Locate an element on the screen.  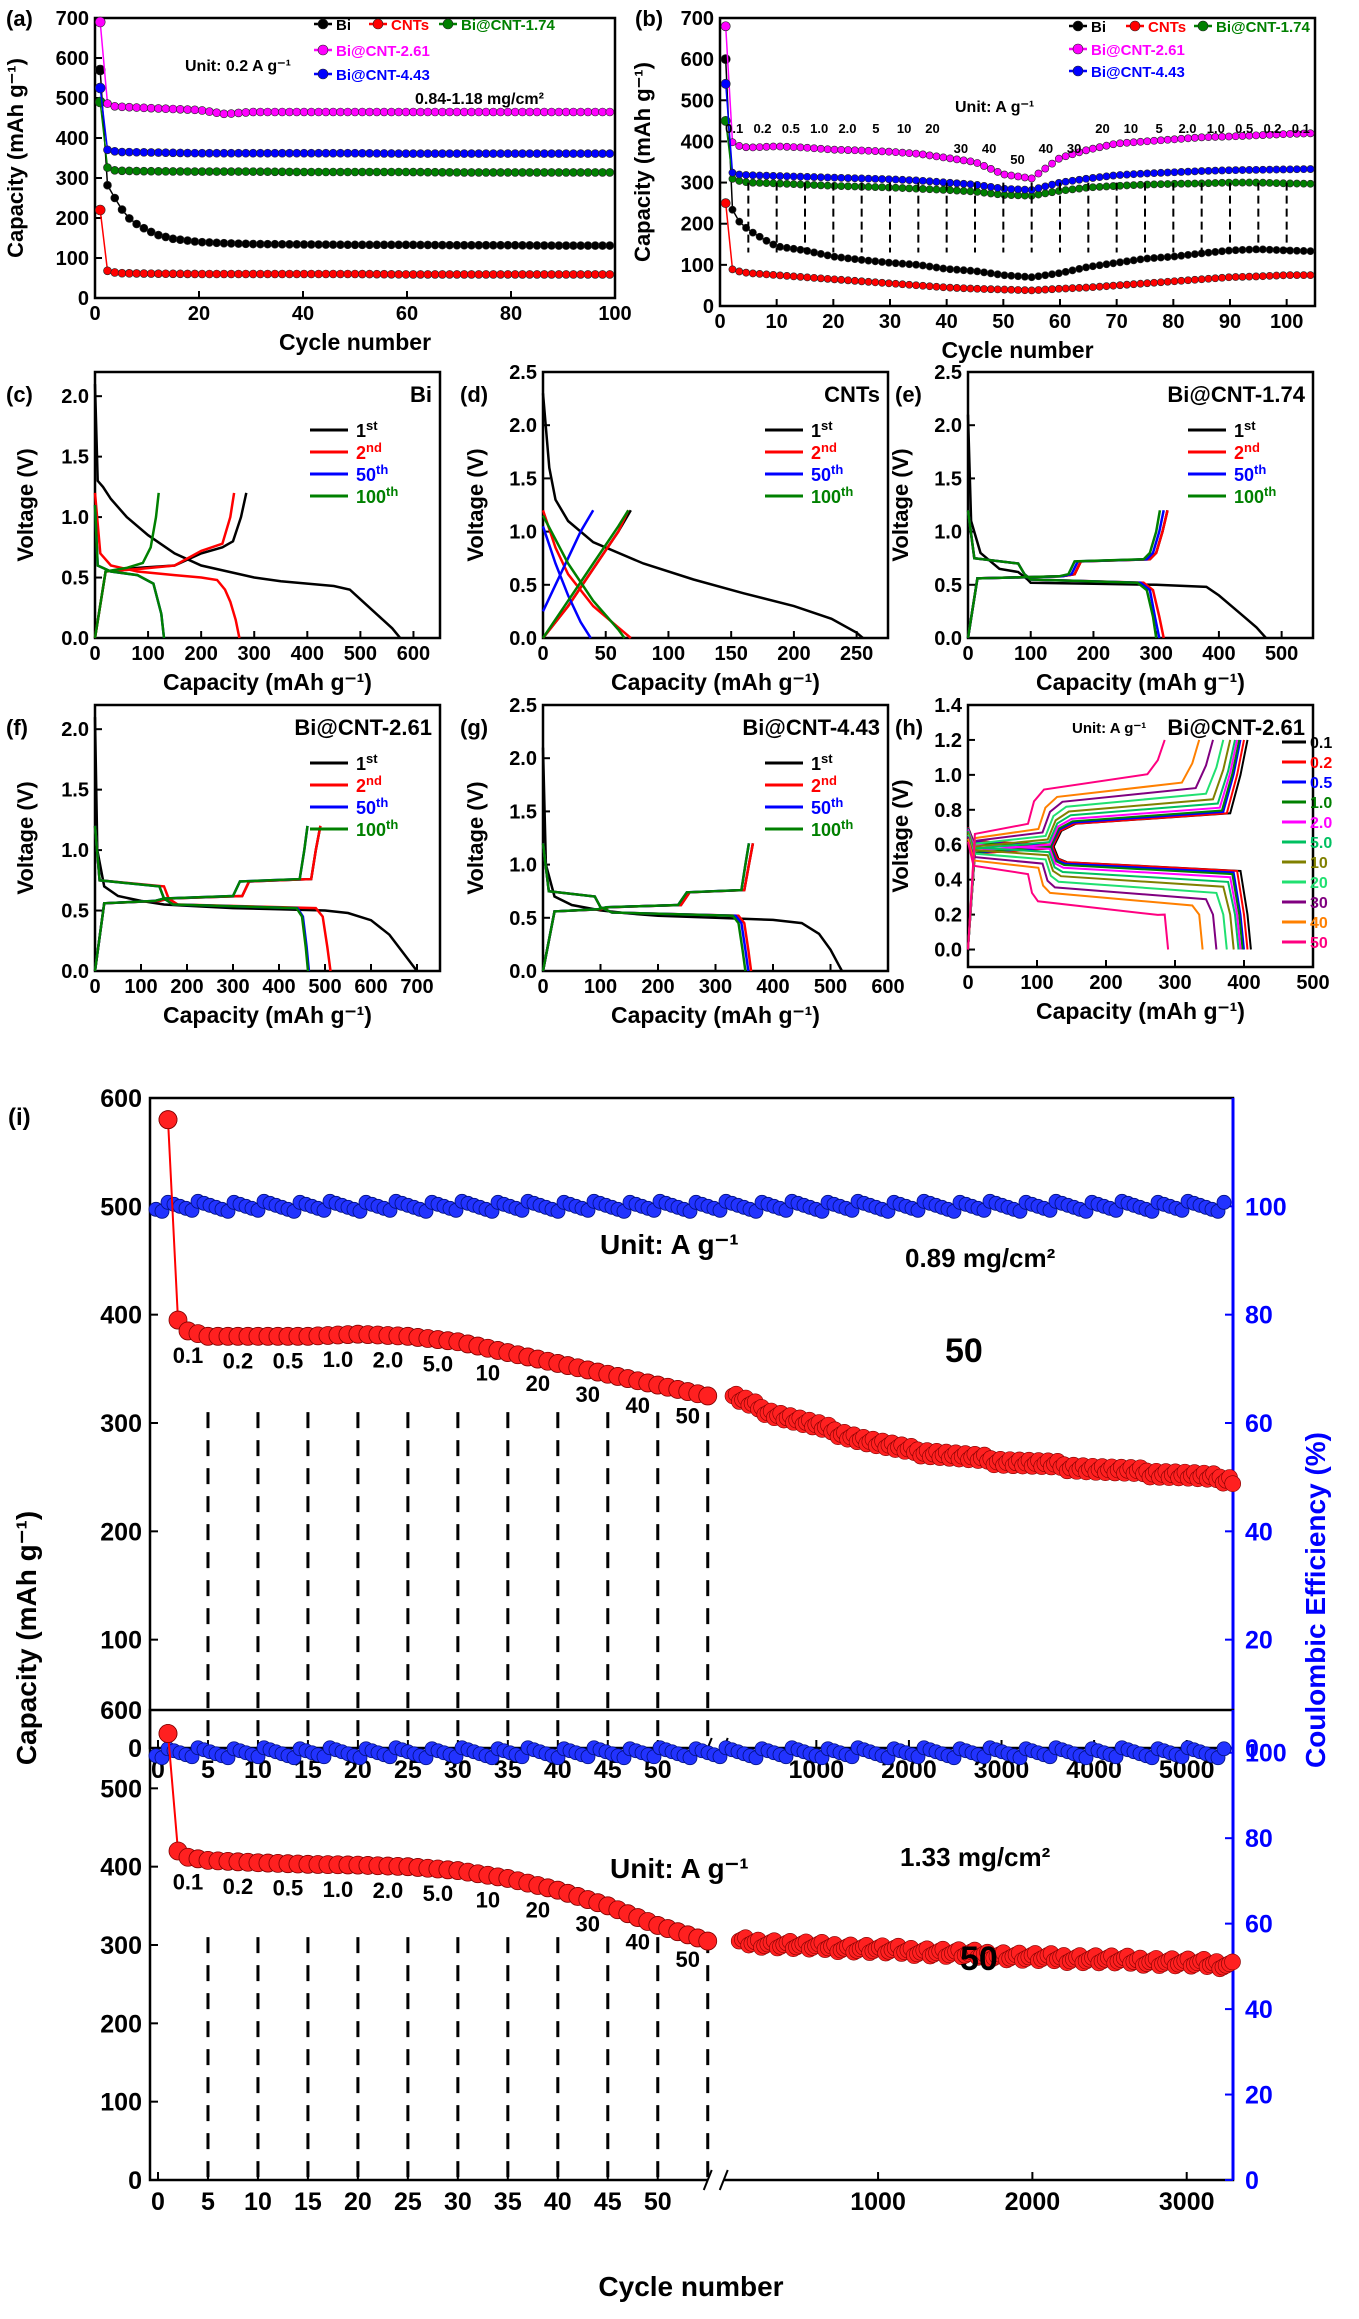
rate-label: 0.5 is located at coordinates (791, 128).